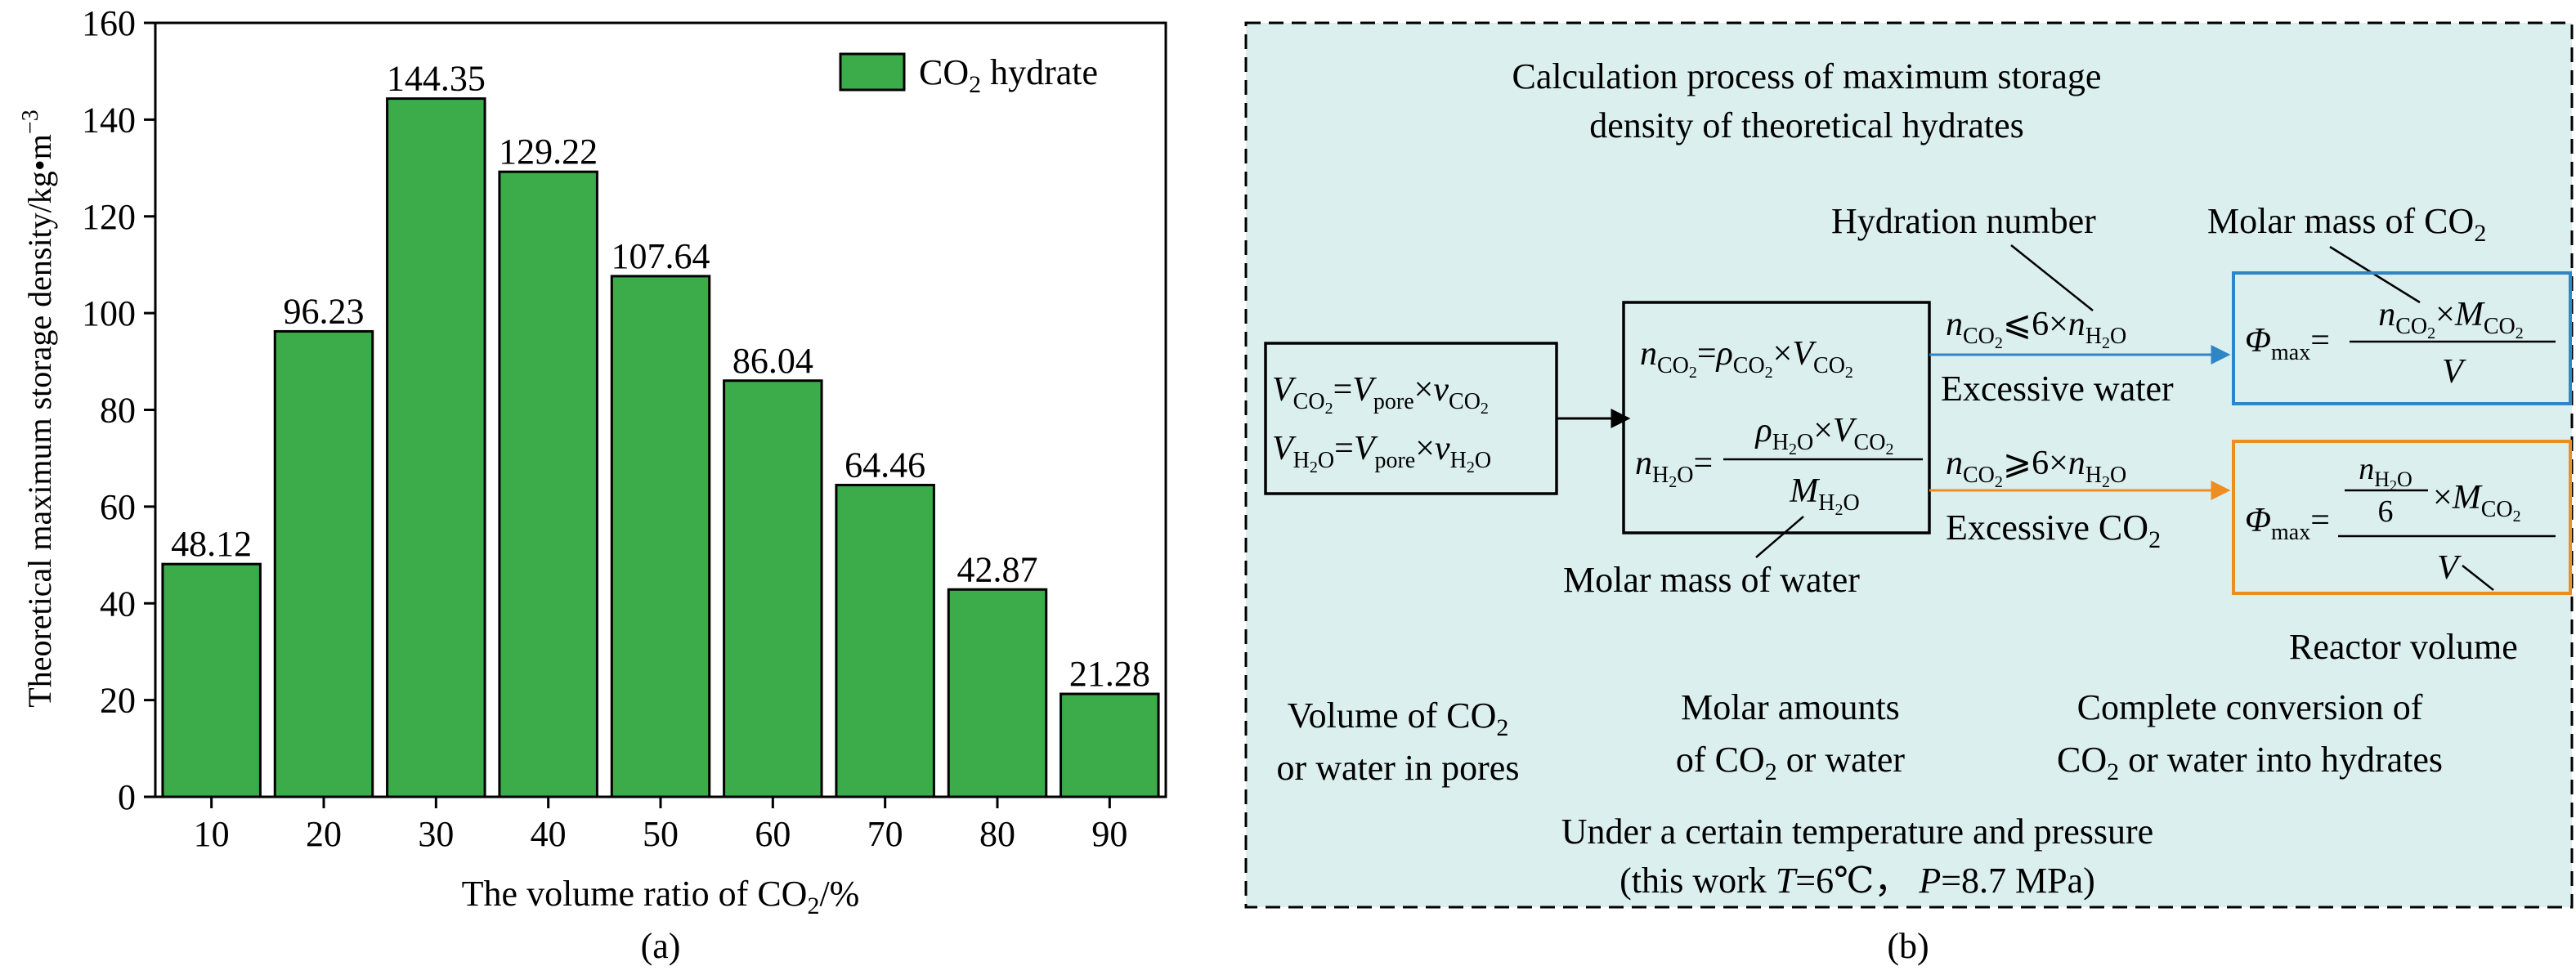 This screenshot has width=2576, height=975. Describe the element at coordinates (1109, 674) in the screenshot. I see `bar-value-label: 21.28` at that location.